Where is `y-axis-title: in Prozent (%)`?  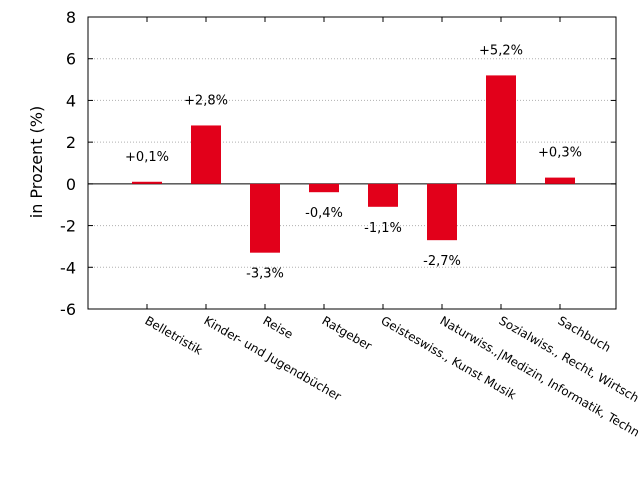 y-axis-title: in Prozent (%) is located at coordinates (36, 162).